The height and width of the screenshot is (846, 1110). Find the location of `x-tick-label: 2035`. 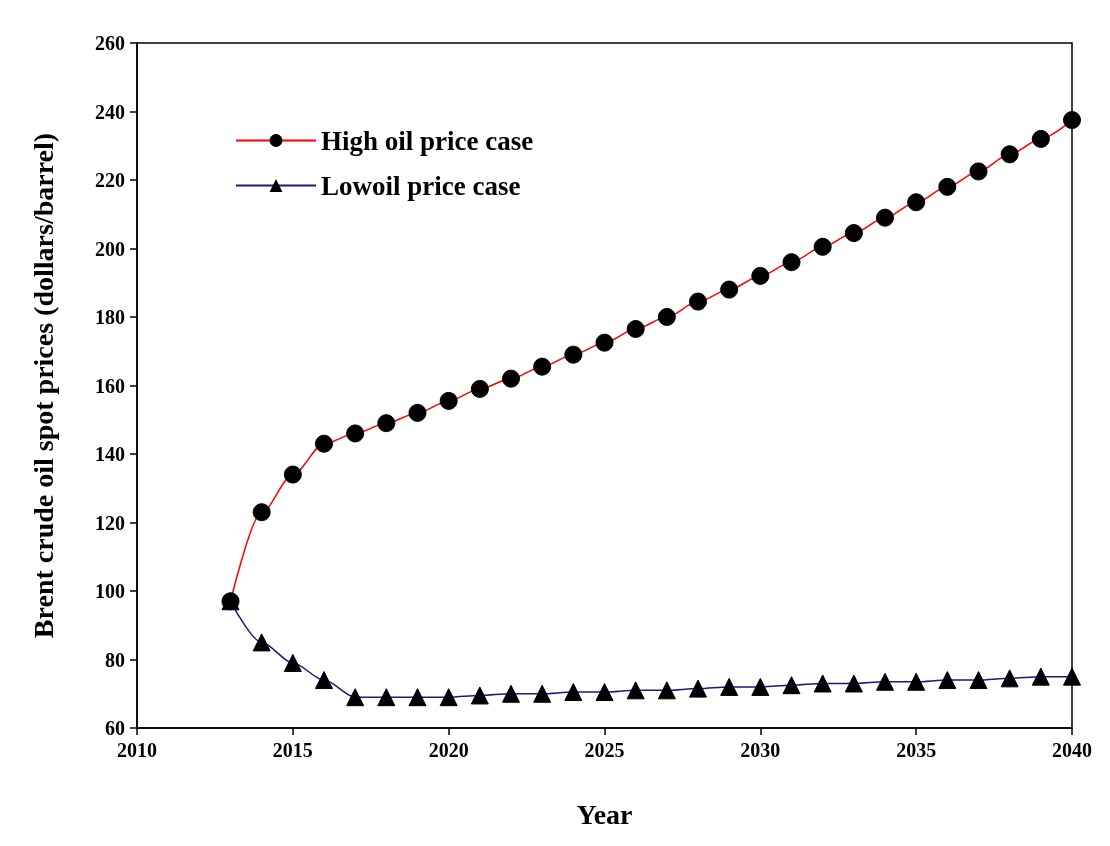

x-tick-label: 2035 is located at coordinates (916, 750).